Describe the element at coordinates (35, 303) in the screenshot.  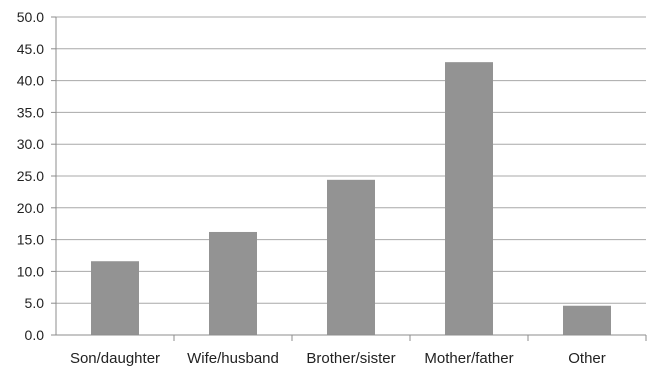
I see `y-tick-label: 5.0` at that location.